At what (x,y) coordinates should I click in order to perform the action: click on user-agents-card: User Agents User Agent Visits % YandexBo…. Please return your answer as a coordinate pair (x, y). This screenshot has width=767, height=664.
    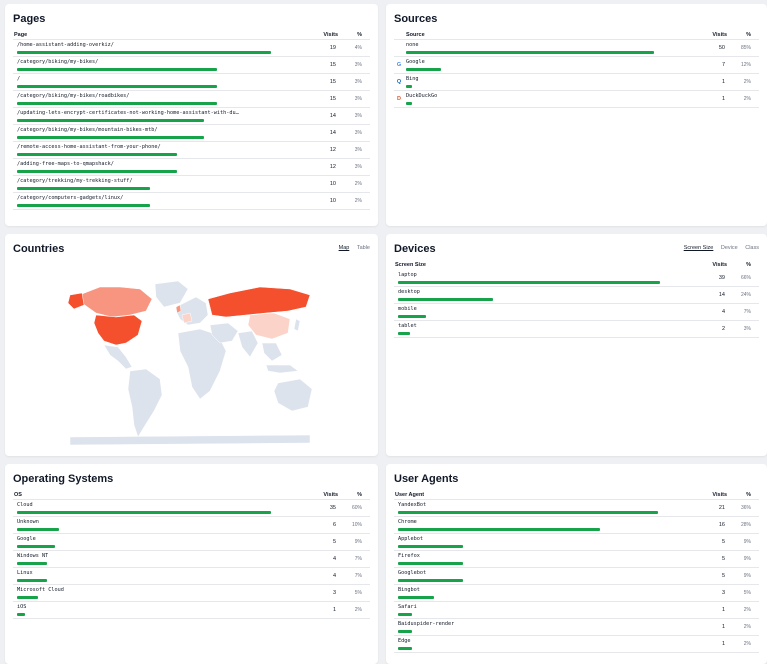
    Looking at the image, I should click on (576, 564).